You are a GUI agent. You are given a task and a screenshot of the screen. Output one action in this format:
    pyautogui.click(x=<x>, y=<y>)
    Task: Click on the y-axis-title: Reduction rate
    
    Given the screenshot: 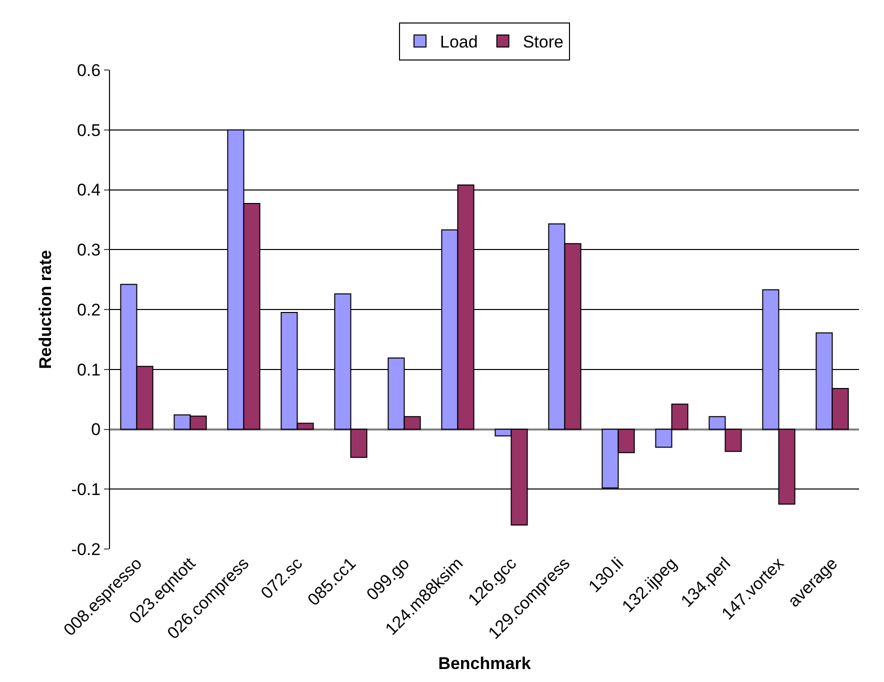 What is the action you would take?
    pyautogui.click(x=45, y=310)
    